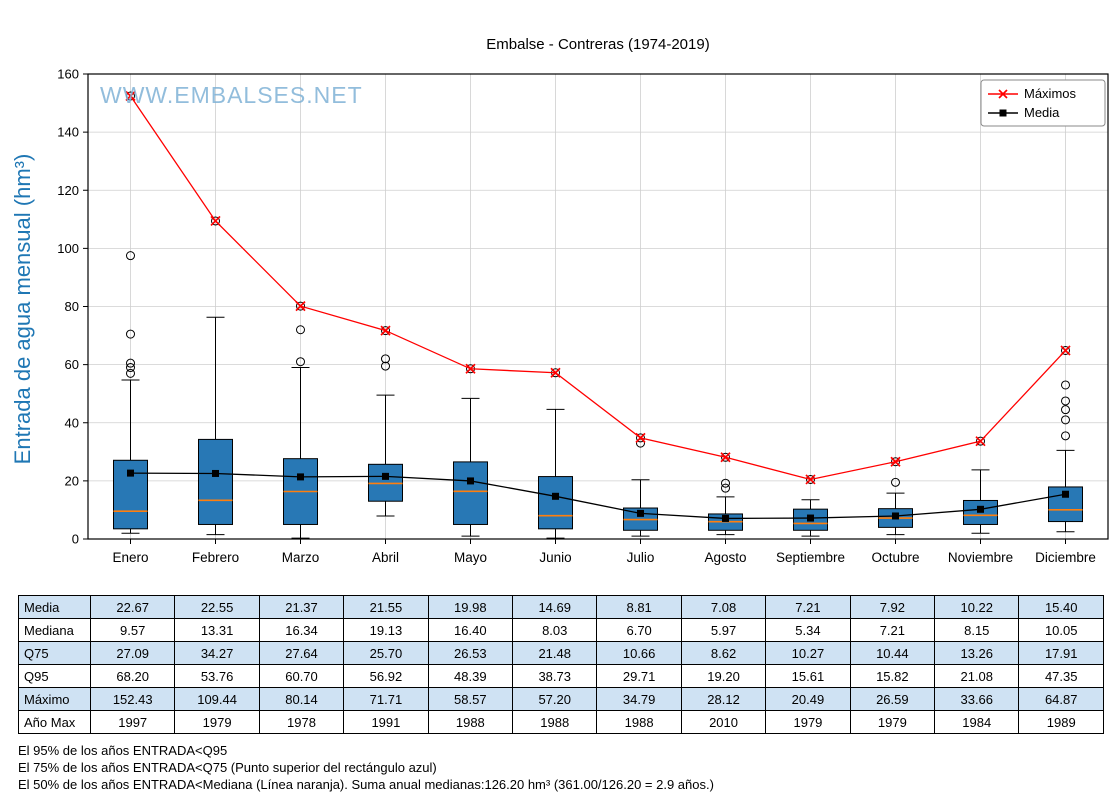 This screenshot has width=1120, height=810. What do you see at coordinates (301, 722) in the screenshot?
I see `table-cell: 1978` at bounding box center [301, 722].